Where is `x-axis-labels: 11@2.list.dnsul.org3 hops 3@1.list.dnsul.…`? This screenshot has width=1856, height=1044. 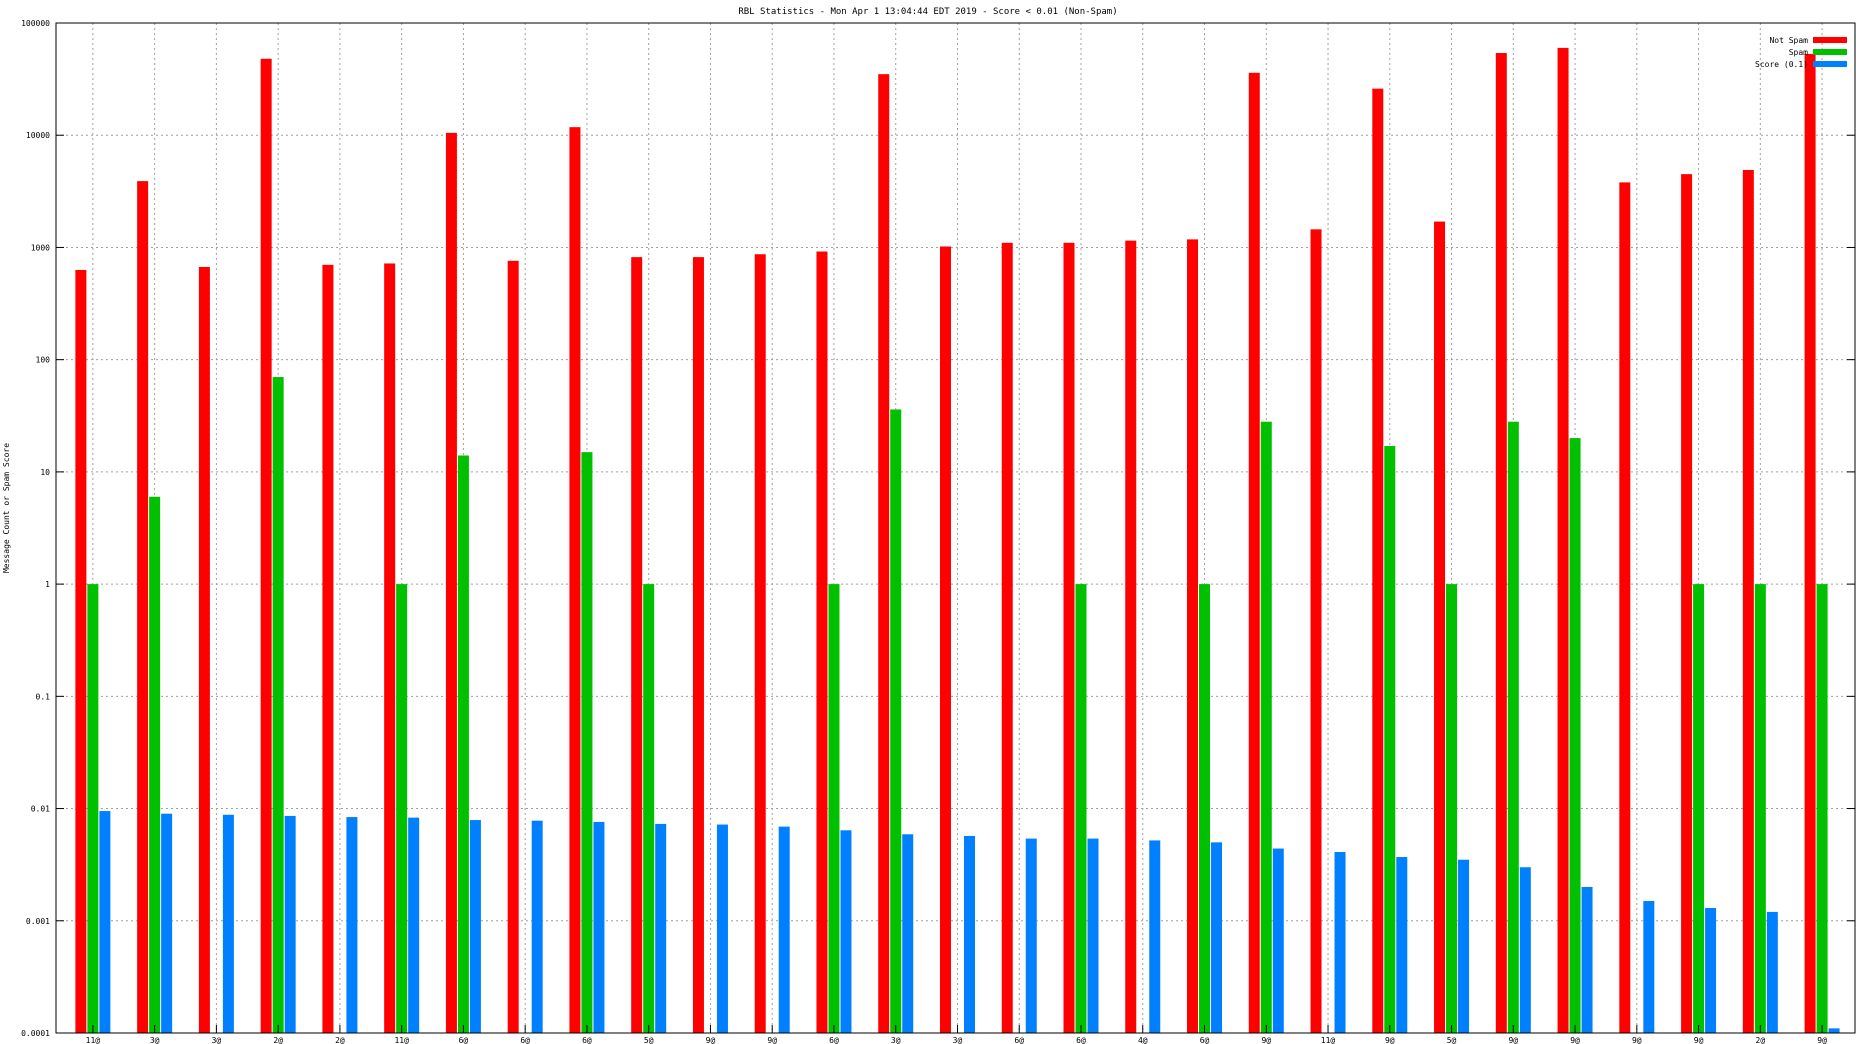 x-axis-labels: 11@2.list.dnsul.org3 hops 3@1.list.dnsul.… is located at coordinates (961, 1040).